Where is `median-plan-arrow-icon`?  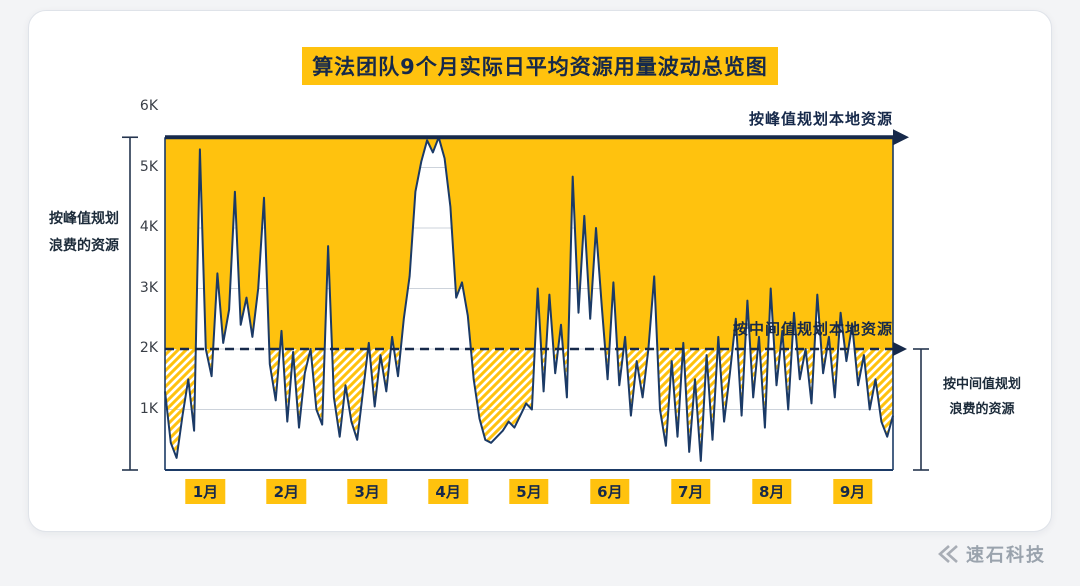 median-plan-arrow-icon is located at coordinates (900, 349).